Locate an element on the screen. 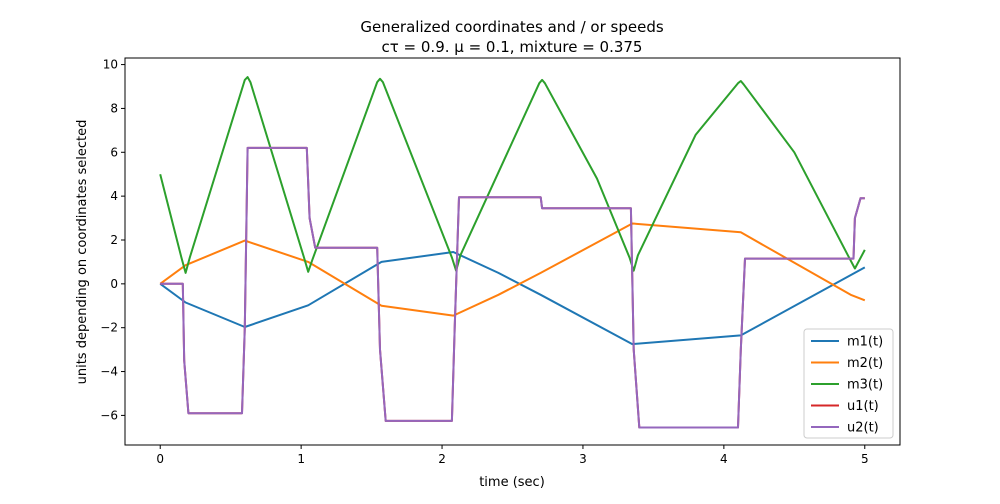 The image size is (1000, 504). y-tick-label: −4 is located at coordinates (109, 372).